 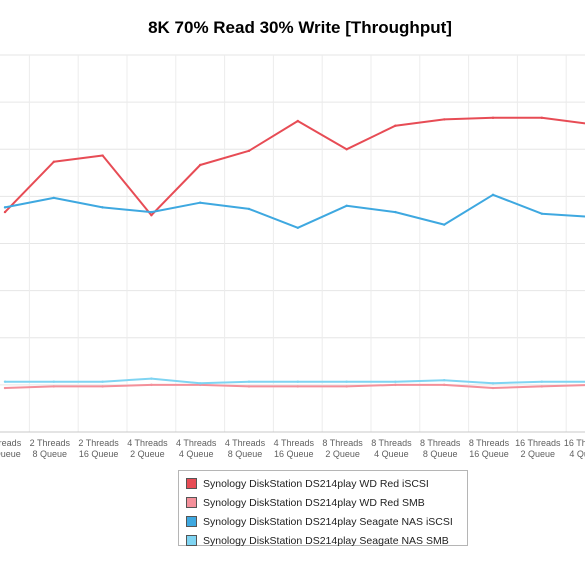 What do you see at coordinates (98, 448) in the screenshot?
I see `x-tick-label: 2 Threads 16 Queue` at bounding box center [98, 448].